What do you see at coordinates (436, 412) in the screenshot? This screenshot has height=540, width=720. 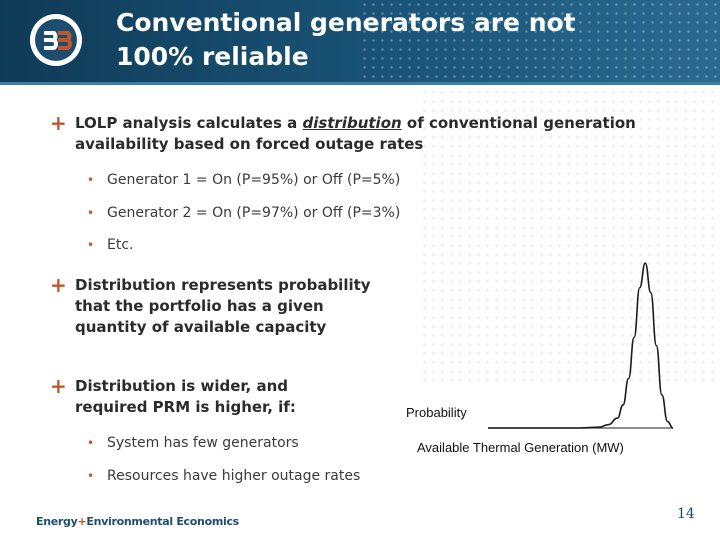 I see `chart-y-axis-label: Probability` at bounding box center [436, 412].